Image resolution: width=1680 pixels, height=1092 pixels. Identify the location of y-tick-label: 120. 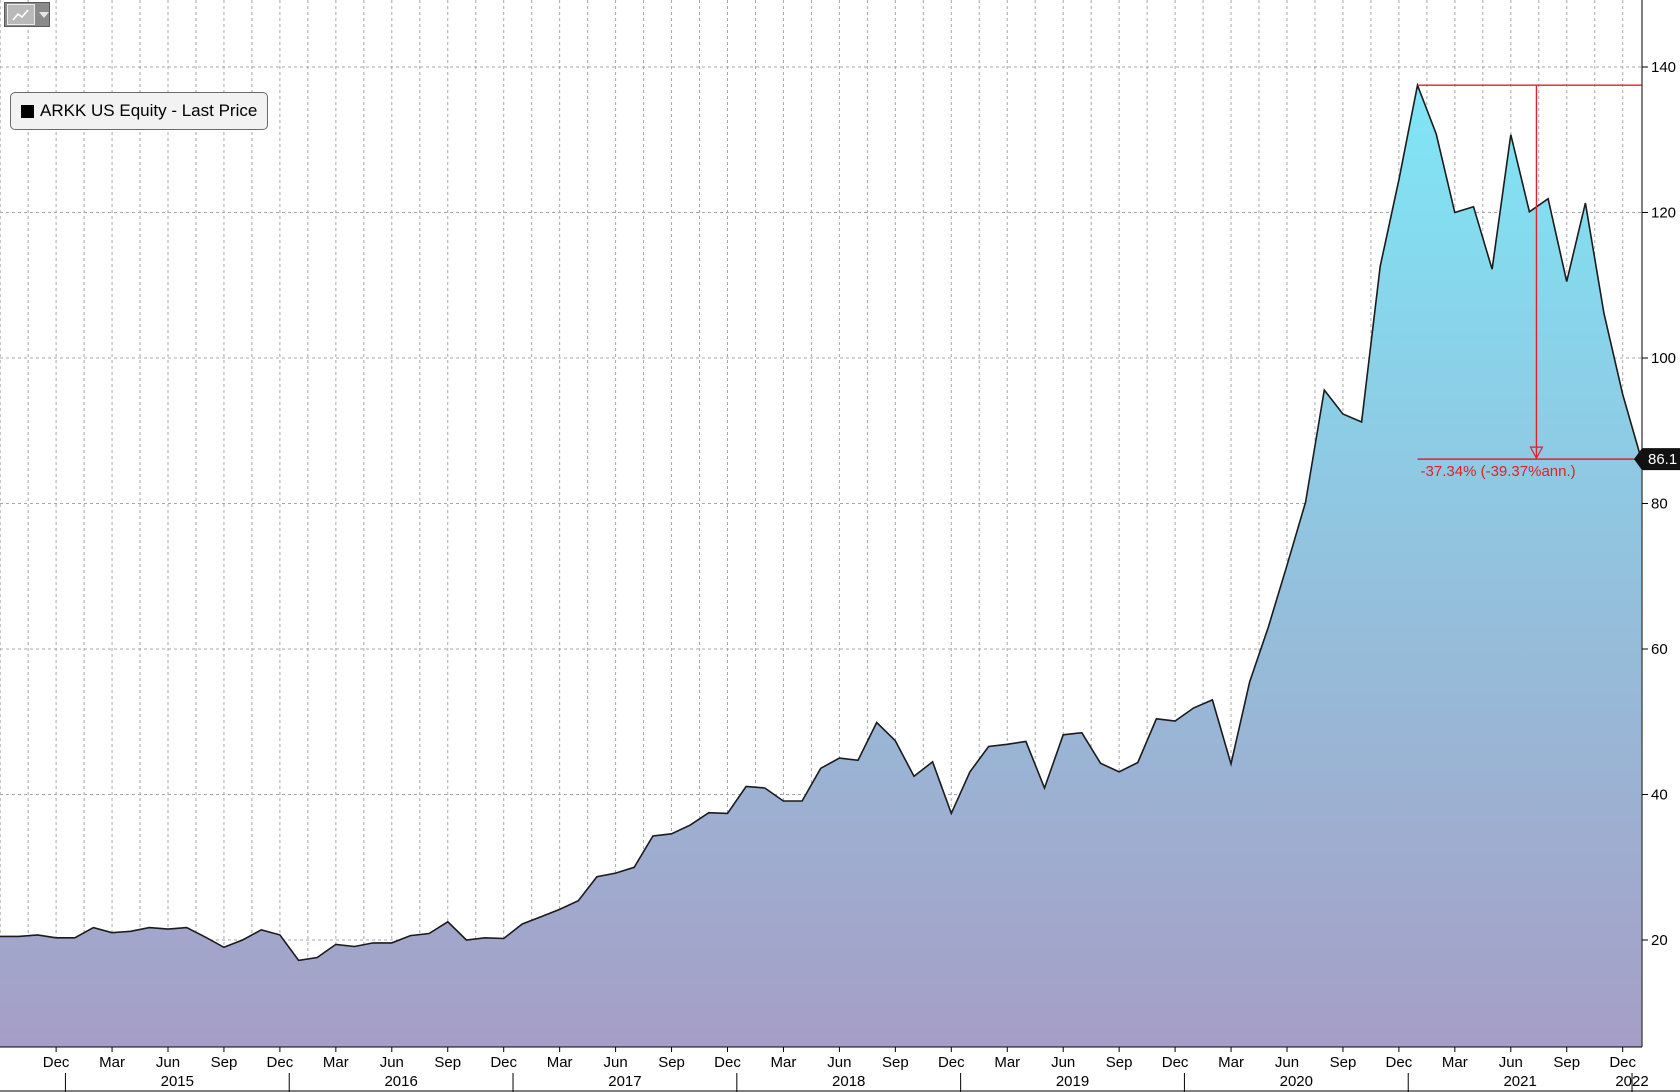
(1663, 213).